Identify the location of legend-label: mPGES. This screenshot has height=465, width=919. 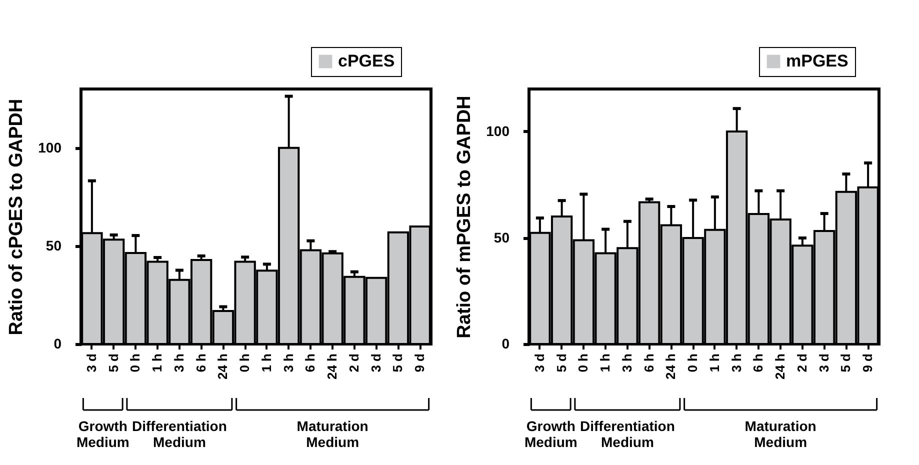
(817, 61).